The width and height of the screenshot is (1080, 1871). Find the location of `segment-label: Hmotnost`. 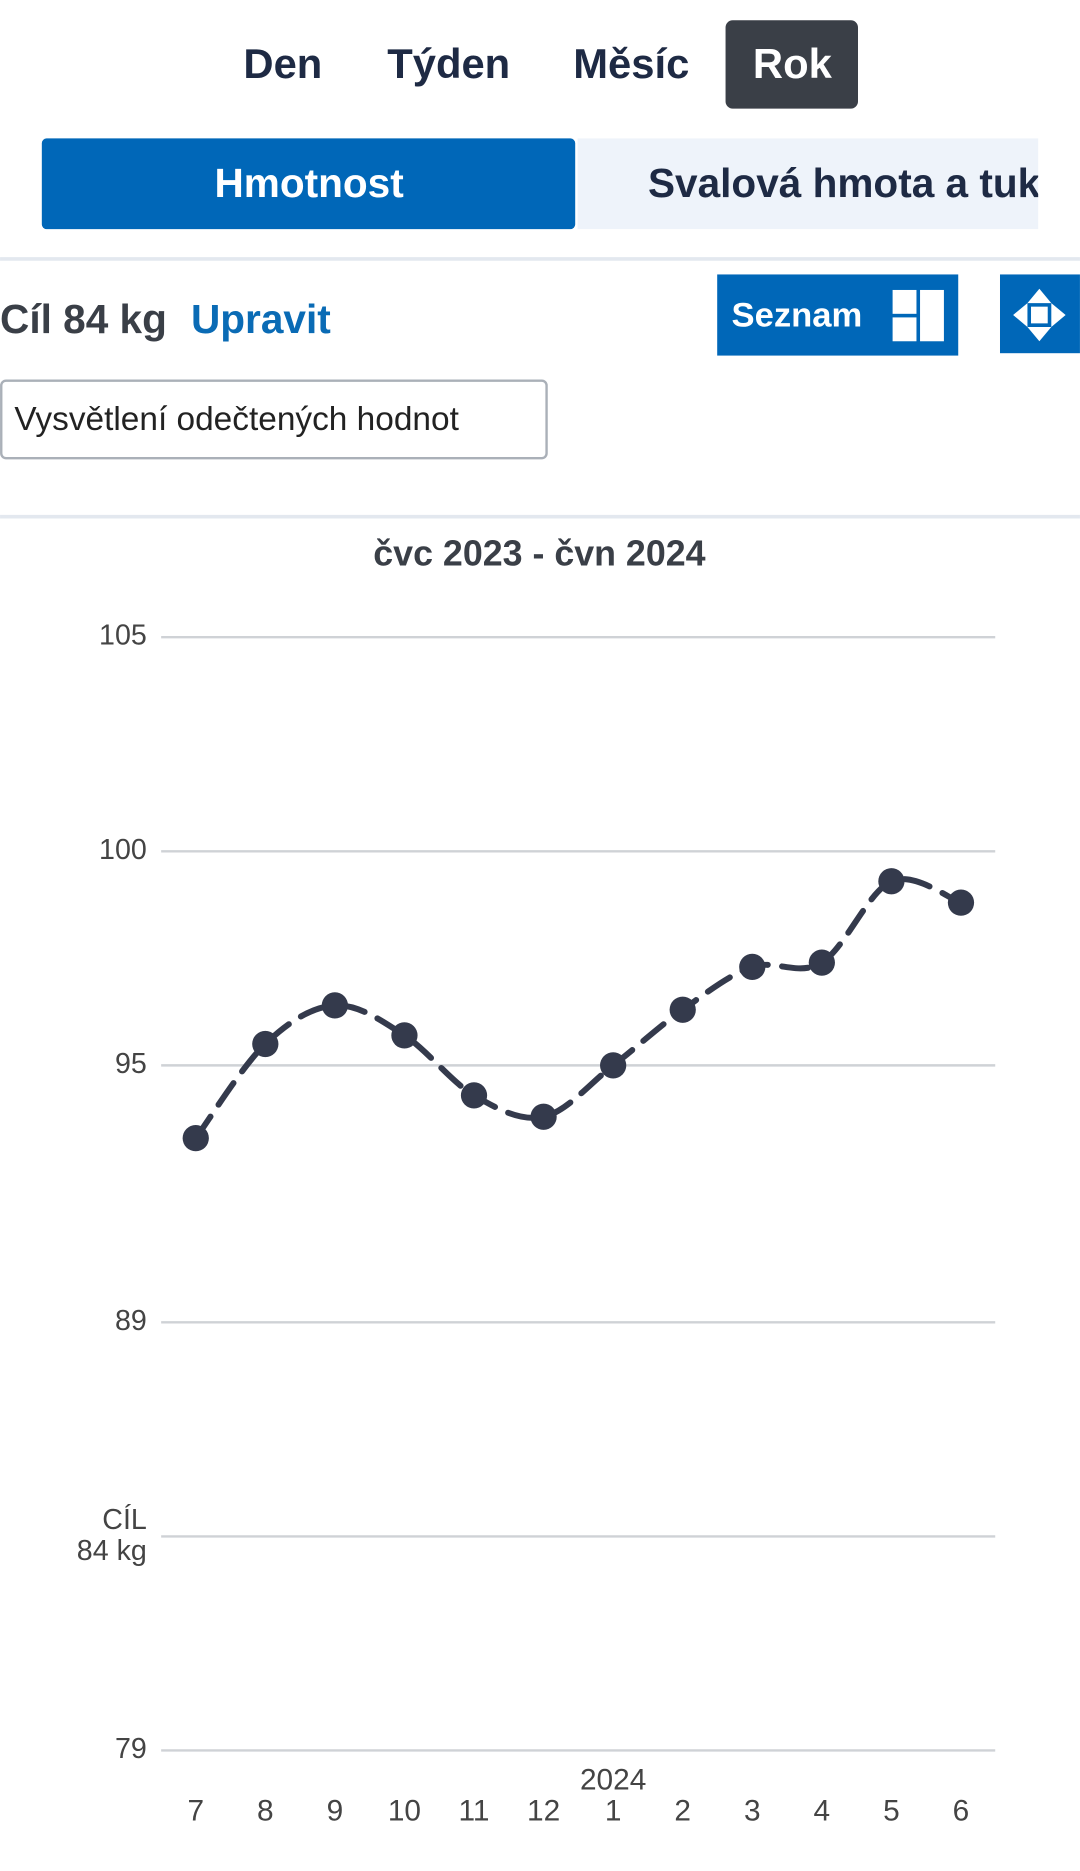

segment-label: Hmotnost is located at coordinates (309, 183).